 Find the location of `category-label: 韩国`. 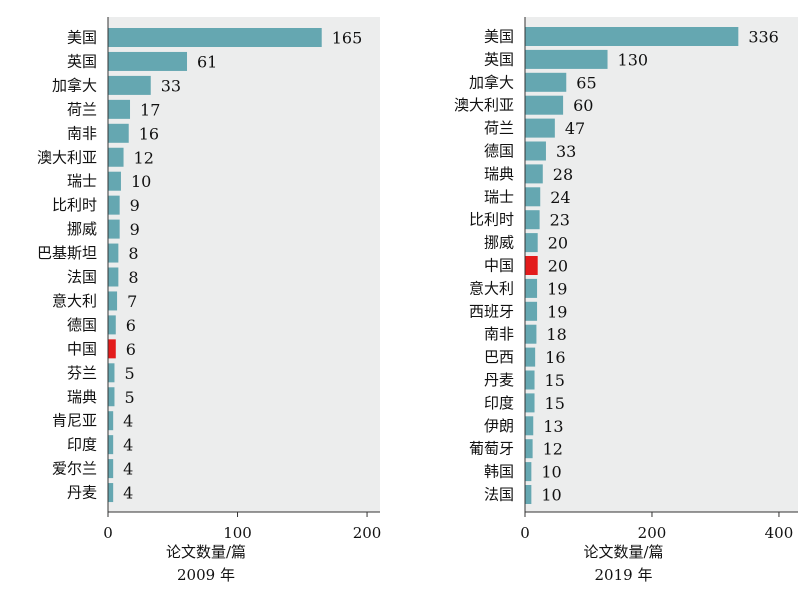

category-label: 韩国 is located at coordinates (499, 472).